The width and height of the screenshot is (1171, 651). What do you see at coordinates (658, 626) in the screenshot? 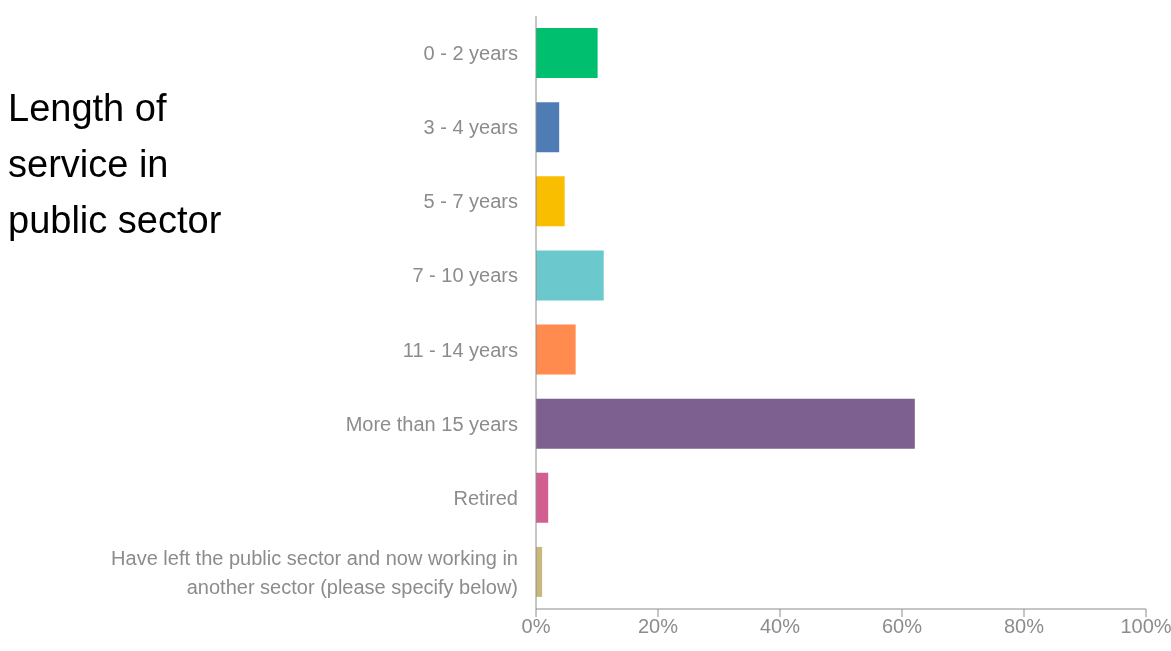
I see `x-tick-label: 20%` at bounding box center [658, 626].